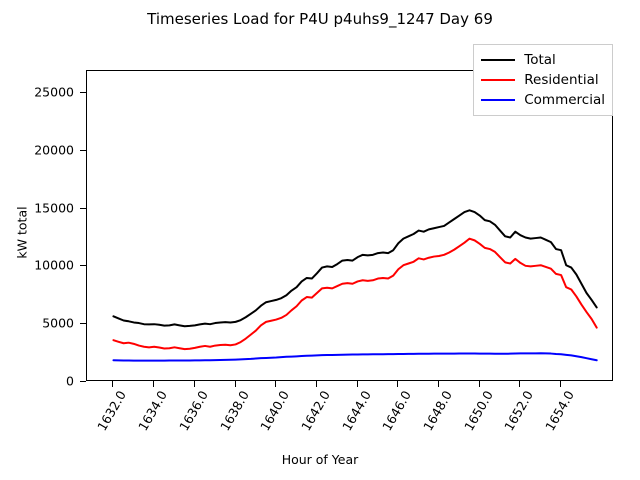 The image size is (640, 480). I want to click on x-tick-label: 1636.0, so click(193, 411).